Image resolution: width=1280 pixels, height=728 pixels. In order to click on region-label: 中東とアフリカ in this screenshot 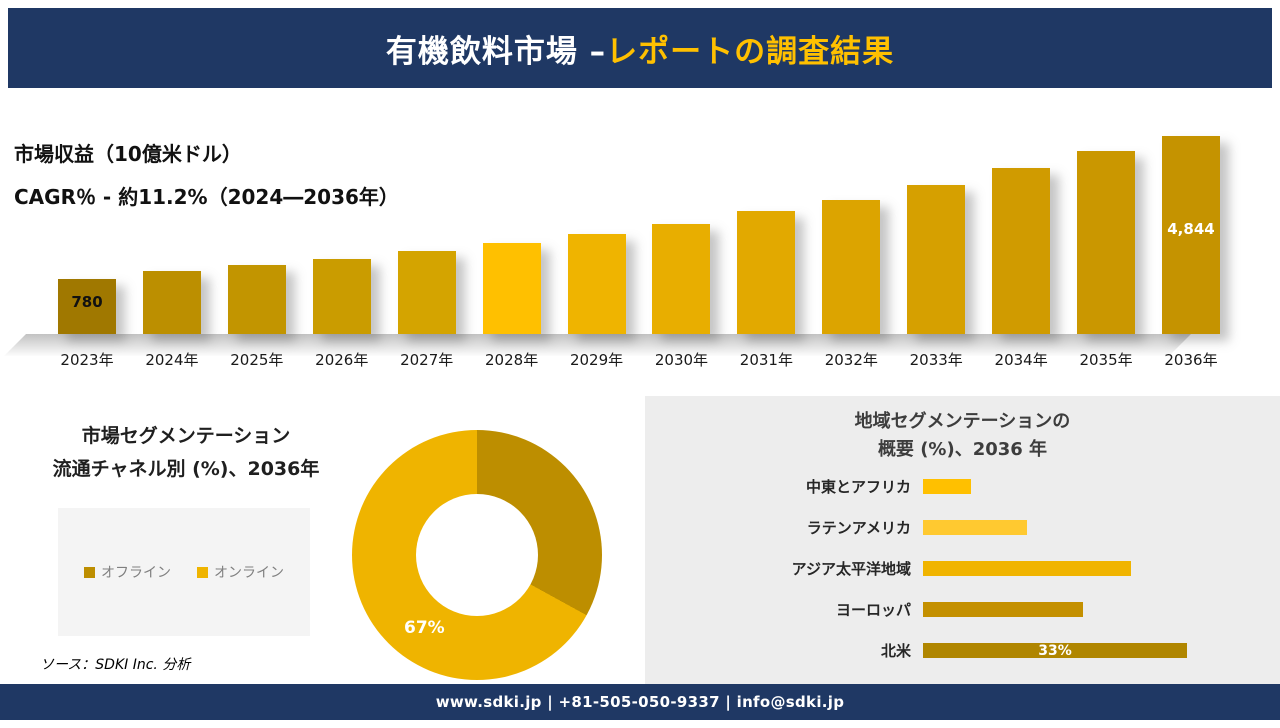, I will do `click(858, 487)`.